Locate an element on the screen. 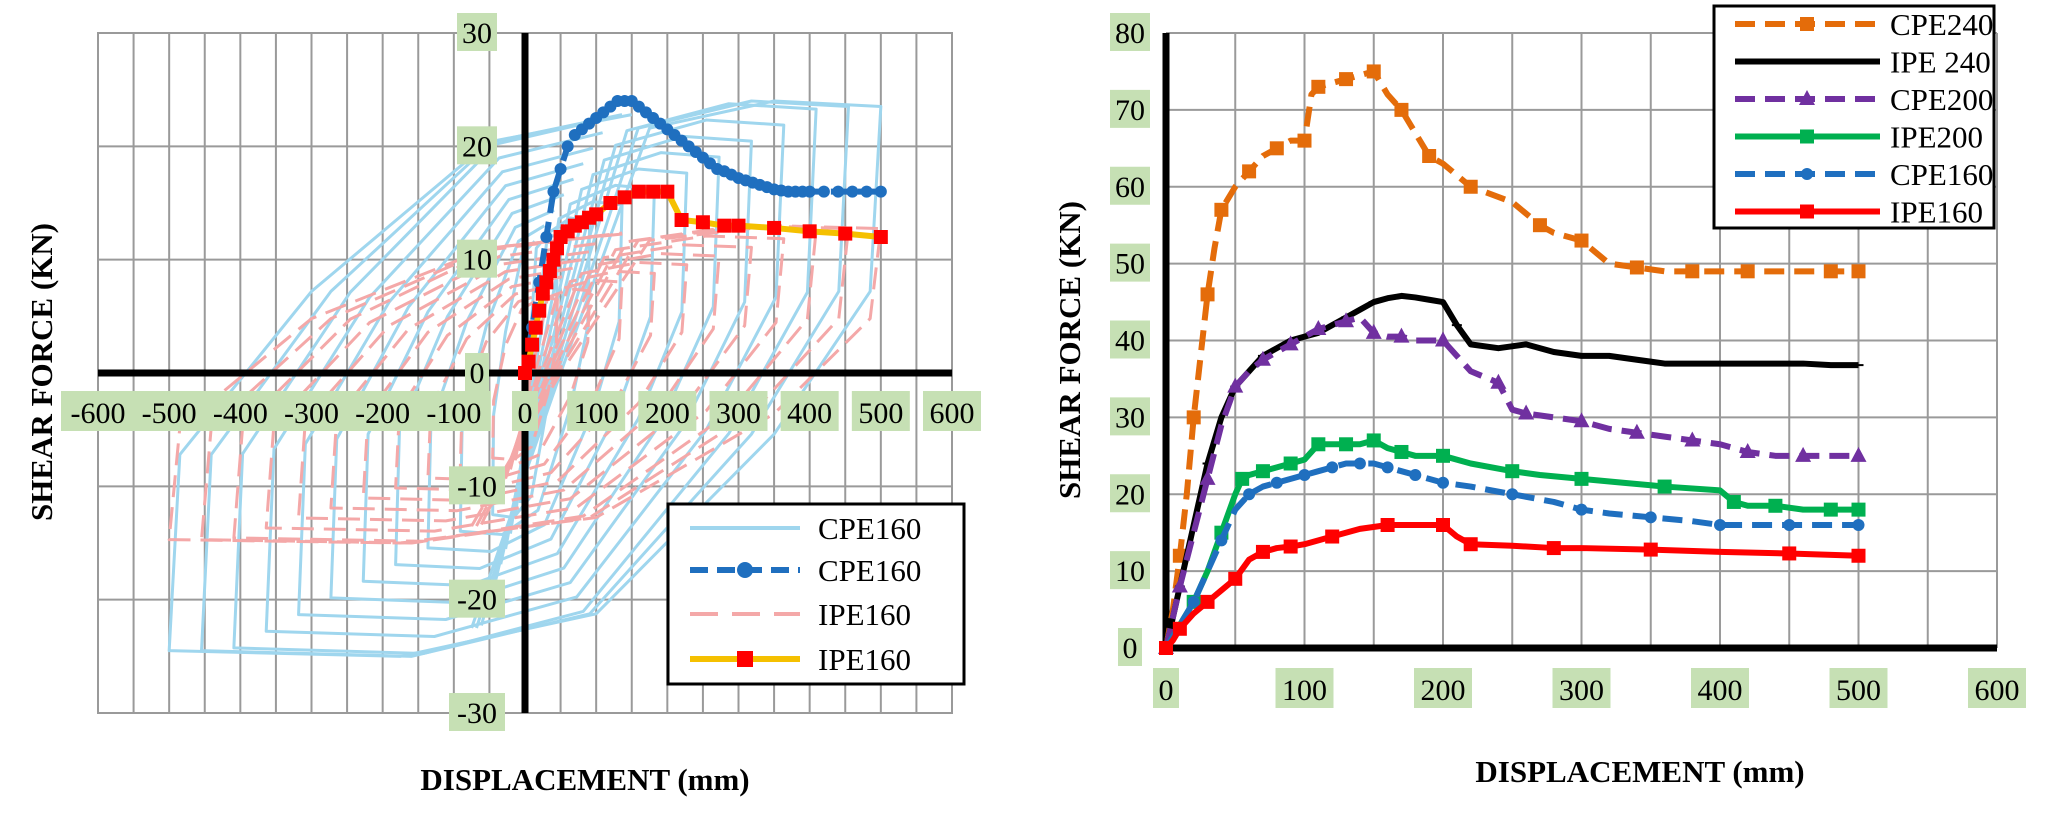 This screenshot has height=818, width=2072. left-y-tick-label: 30 is located at coordinates (477, 33).